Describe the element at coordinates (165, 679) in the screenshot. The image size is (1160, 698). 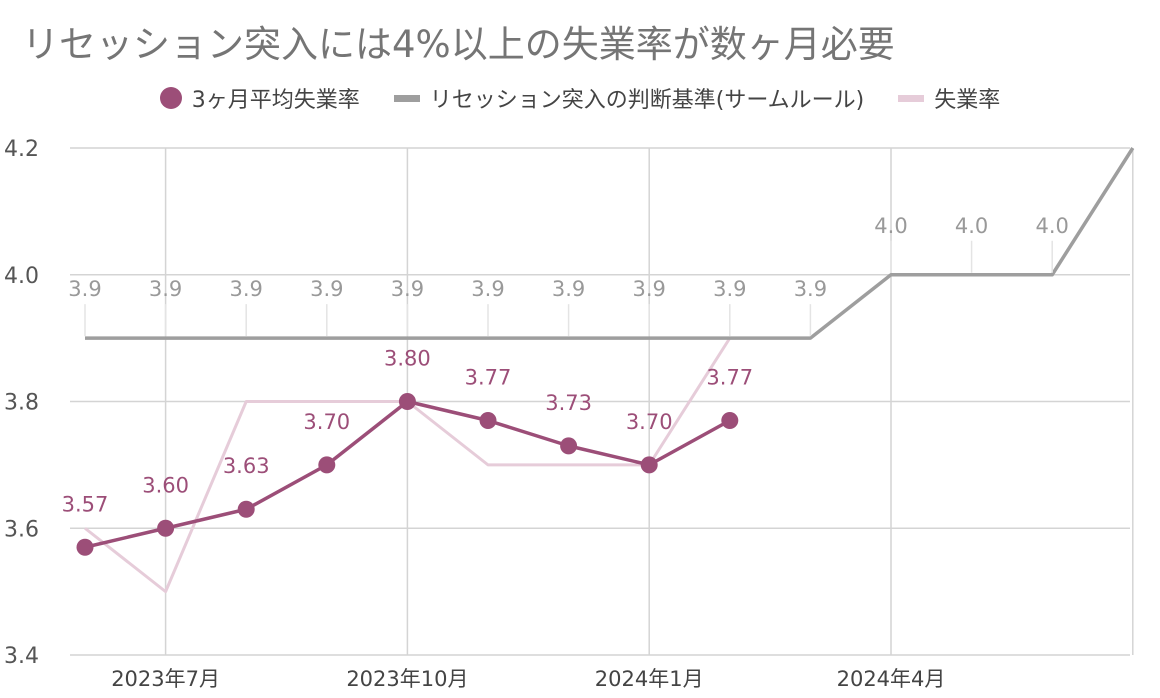
I see `x-tick-label-0: 2023年7月` at that location.